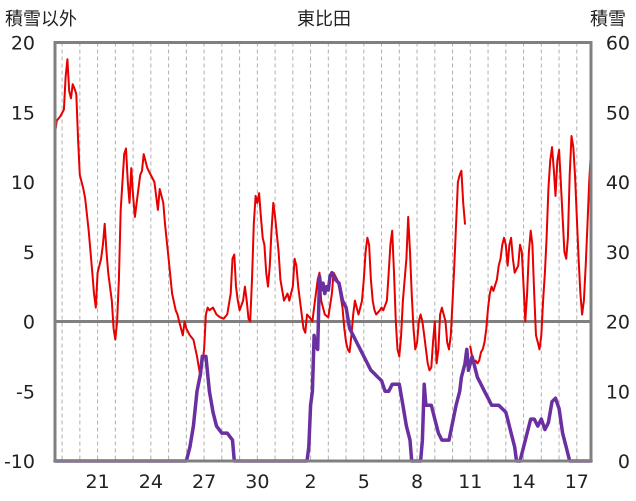 This screenshot has height=501, width=636. What do you see at coordinates (470, 482) in the screenshot?
I see `x-tick-label: 11` at bounding box center [470, 482].